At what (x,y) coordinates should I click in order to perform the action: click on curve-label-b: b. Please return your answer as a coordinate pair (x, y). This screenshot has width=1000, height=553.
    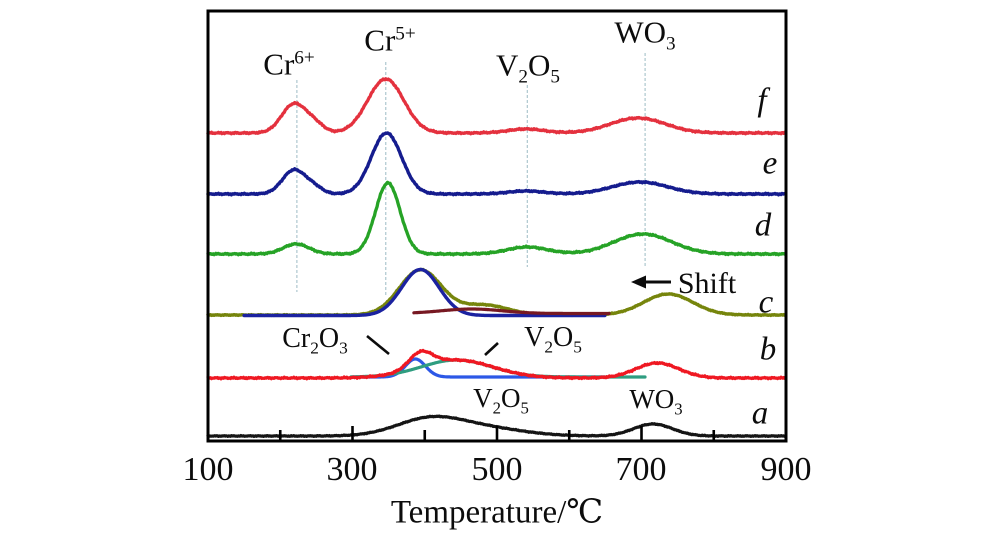
    Looking at the image, I should click on (768, 349).